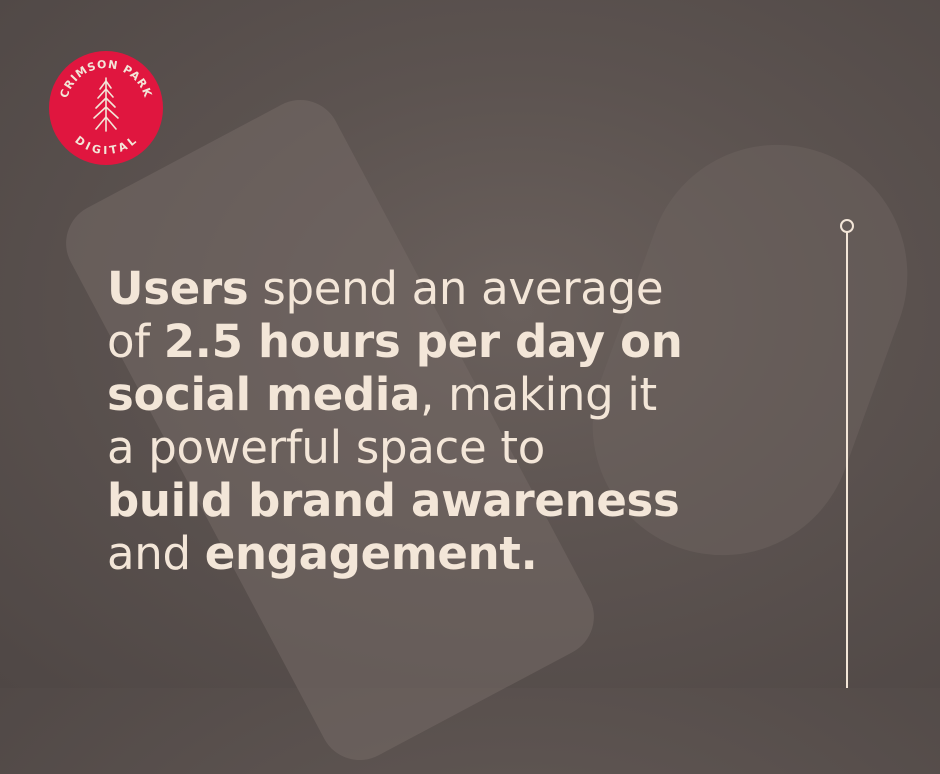 Image resolution: width=940 pixels, height=774 pixels. I want to click on line-end-dot, so click(847, 226).